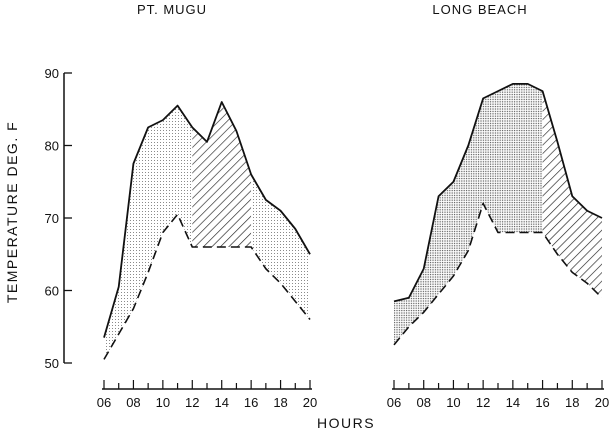 Image resolution: width=612 pixels, height=432 pixels. Describe the element at coordinates (172, 9) in the screenshot. I see `panel-title: PT. MUGU` at that location.